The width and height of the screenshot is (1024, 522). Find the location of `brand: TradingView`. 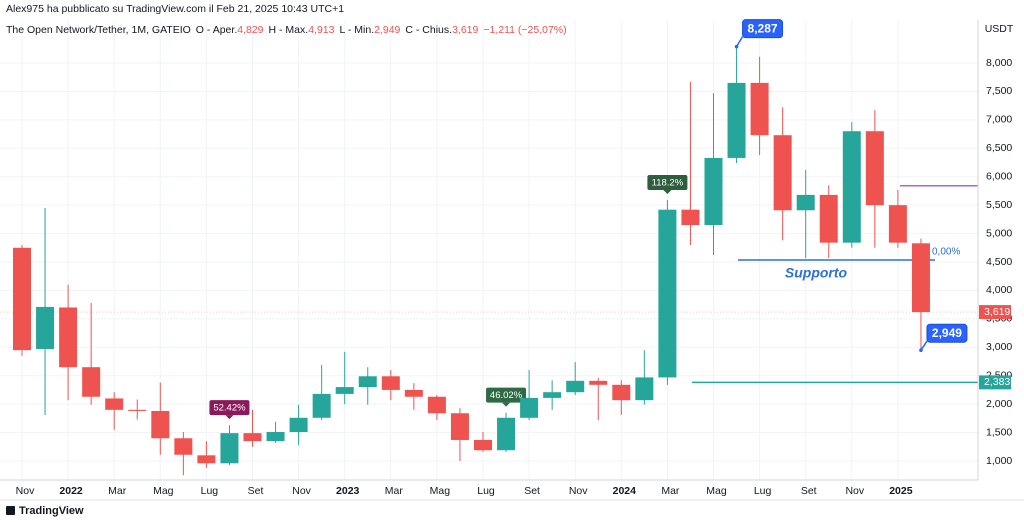

brand: TradingView is located at coordinates (51, 511).